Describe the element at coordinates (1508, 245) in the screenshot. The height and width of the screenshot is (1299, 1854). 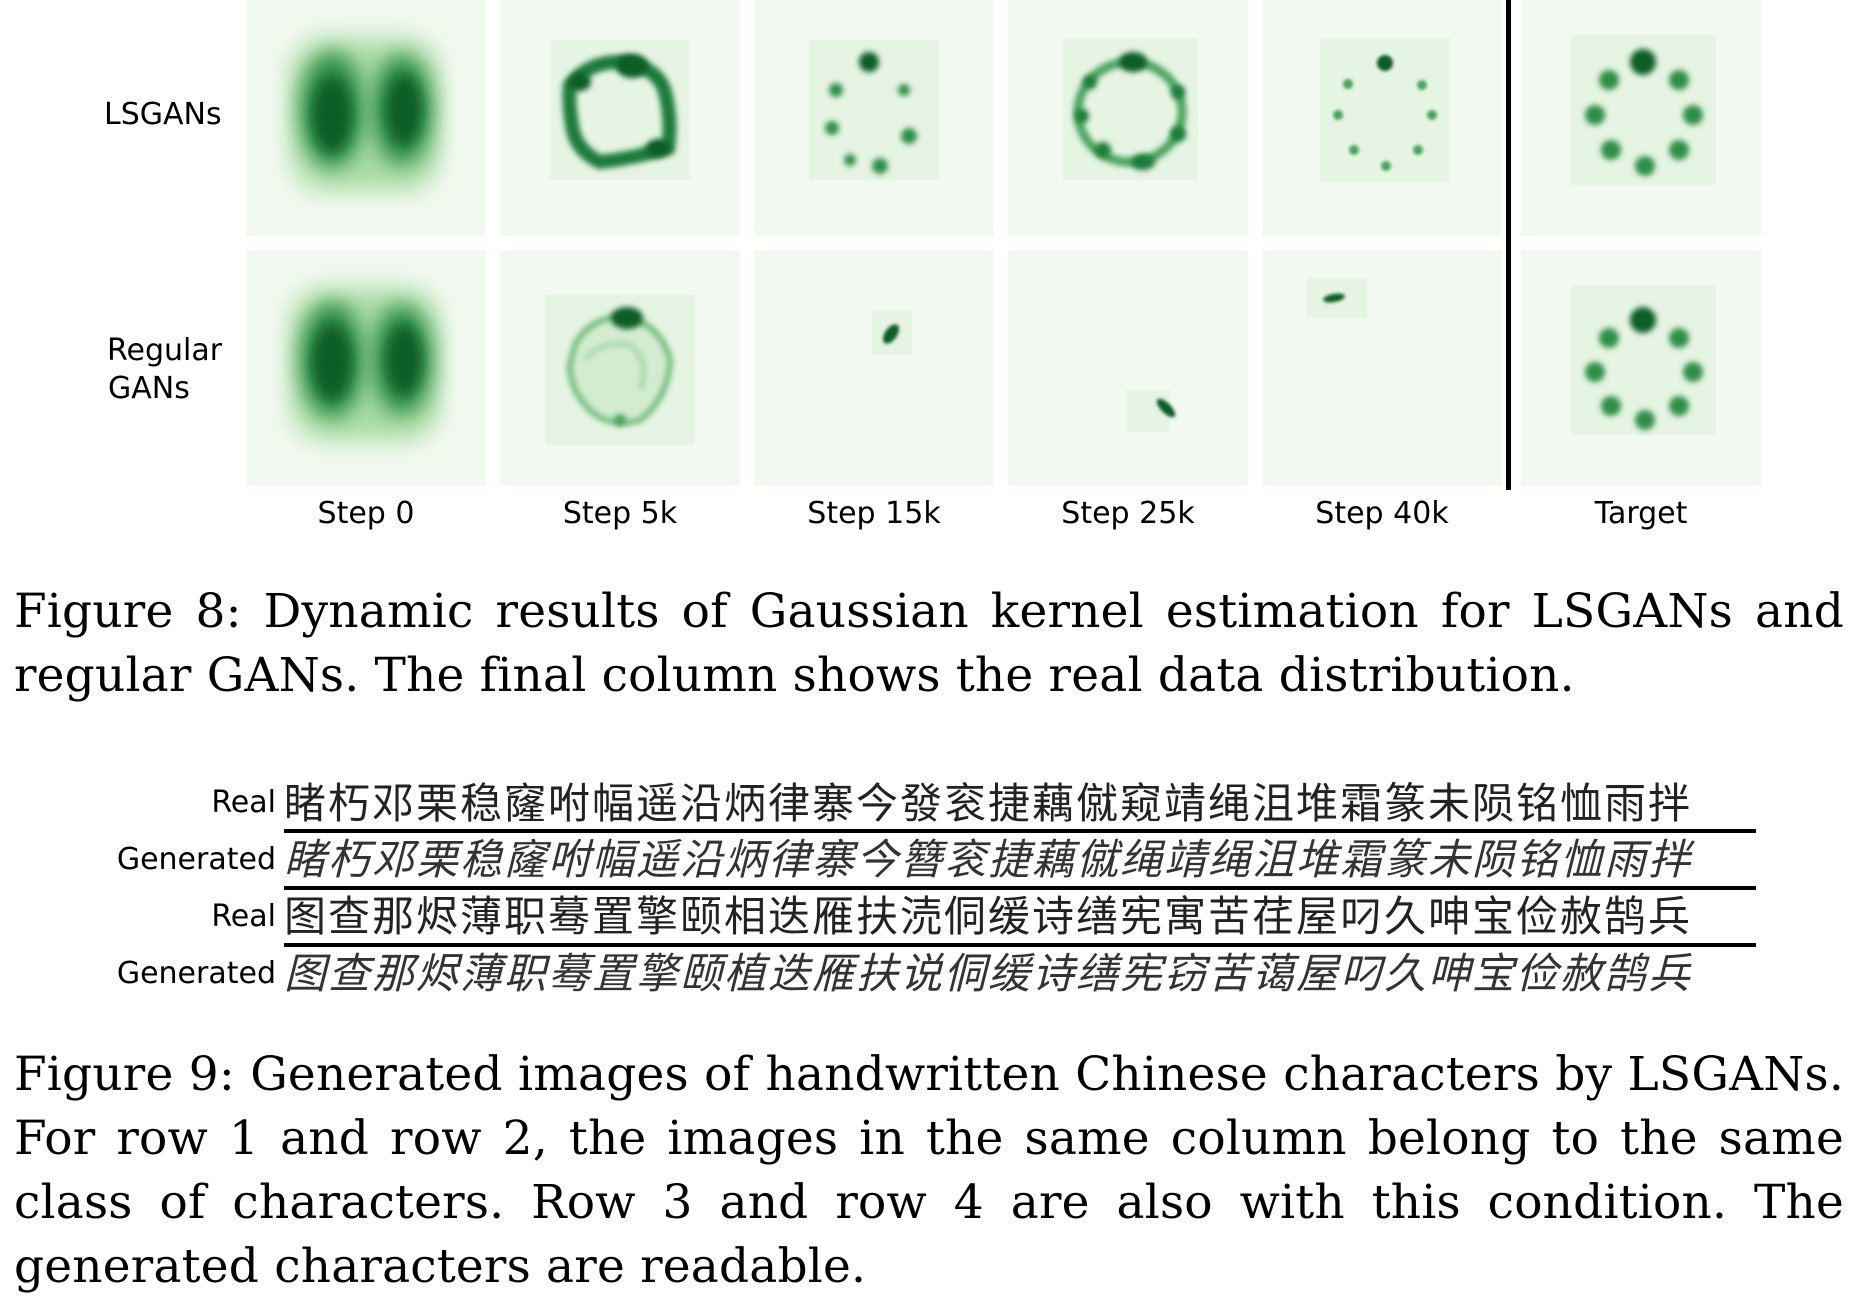
I see `target-divider` at that location.